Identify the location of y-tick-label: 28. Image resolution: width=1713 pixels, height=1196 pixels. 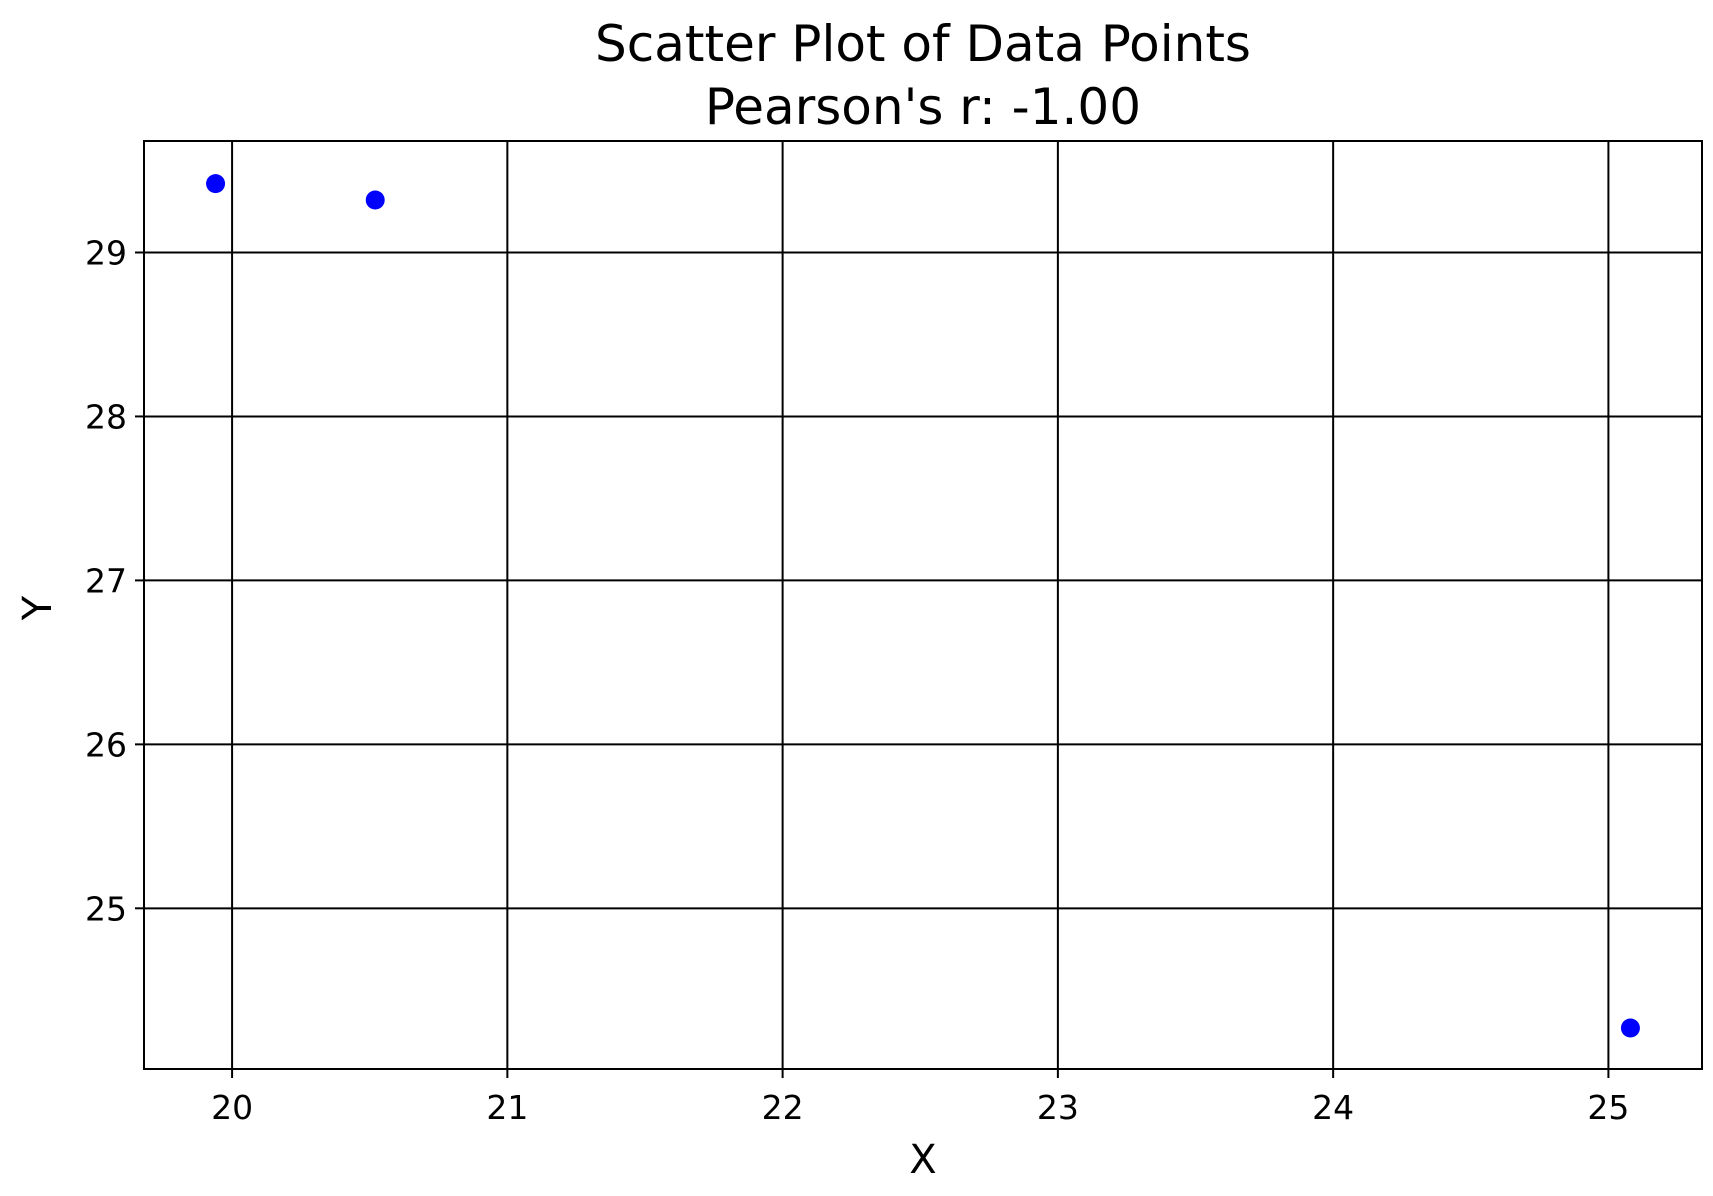
(106, 416).